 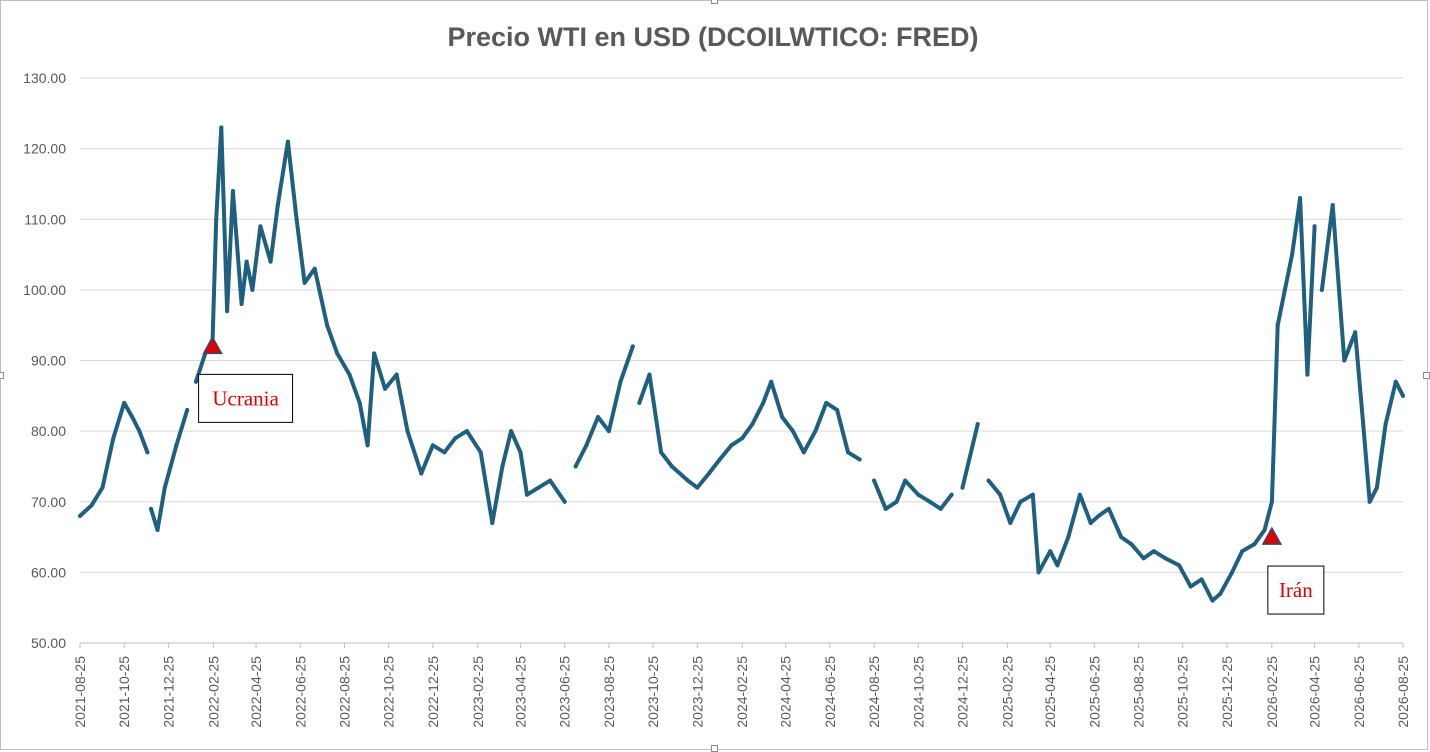 What do you see at coordinates (609, 692) in the screenshot?
I see `x-tick-label: 2023-08-25` at bounding box center [609, 692].